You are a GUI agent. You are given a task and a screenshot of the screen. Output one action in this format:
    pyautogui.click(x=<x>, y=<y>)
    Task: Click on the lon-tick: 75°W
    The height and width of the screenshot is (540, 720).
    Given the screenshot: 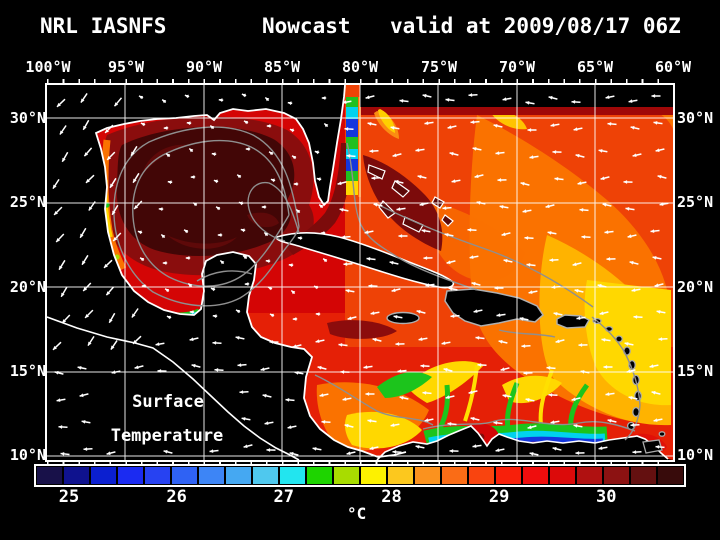 What is the action you would take?
    pyautogui.click(x=439, y=67)
    